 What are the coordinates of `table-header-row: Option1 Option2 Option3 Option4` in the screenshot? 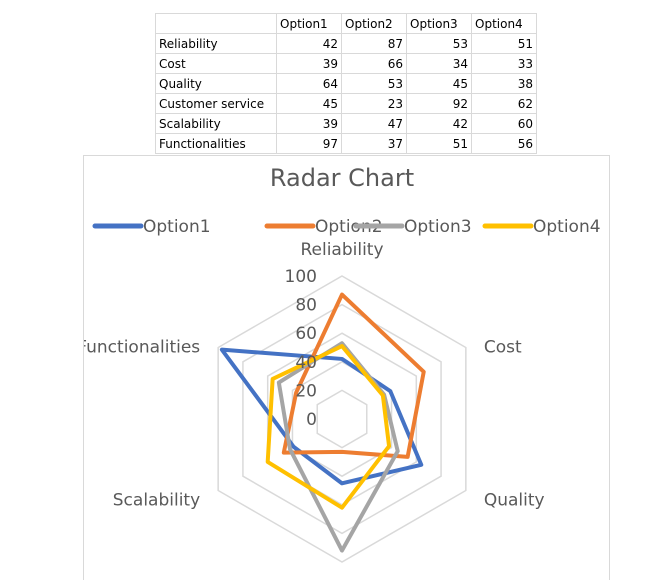 It's located at (346, 23).